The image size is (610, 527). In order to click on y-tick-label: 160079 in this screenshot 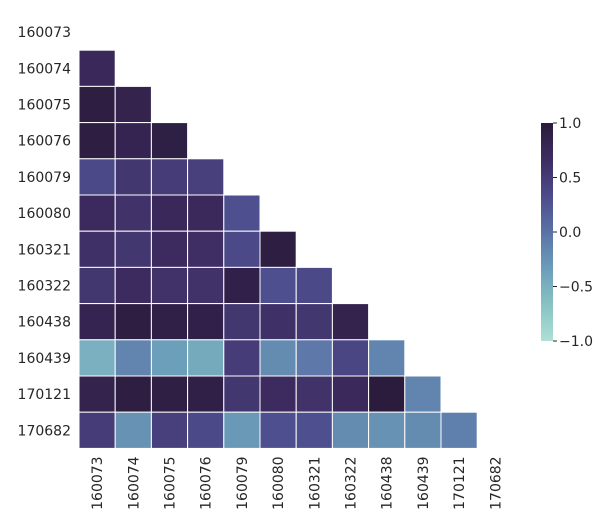, I will do `click(44, 178)`.